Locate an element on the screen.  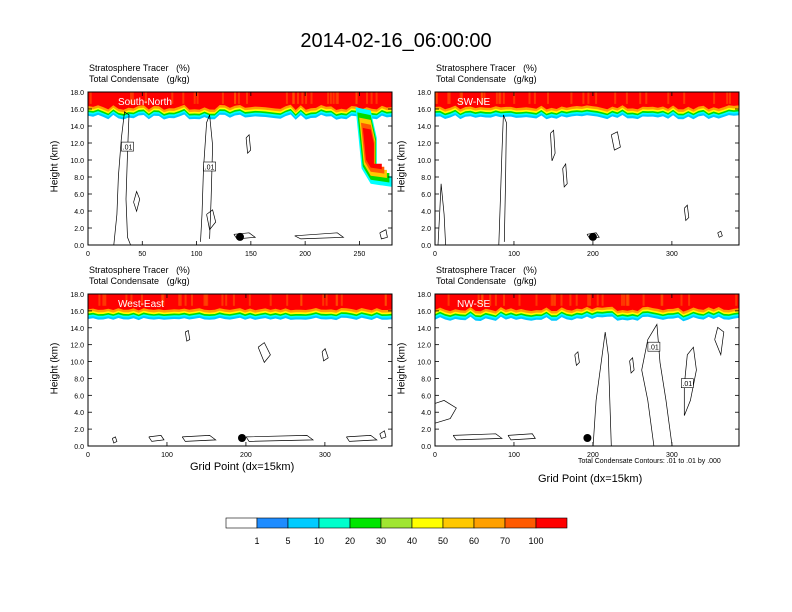
y-tick-label: 2.0 is located at coordinates (426, 430).